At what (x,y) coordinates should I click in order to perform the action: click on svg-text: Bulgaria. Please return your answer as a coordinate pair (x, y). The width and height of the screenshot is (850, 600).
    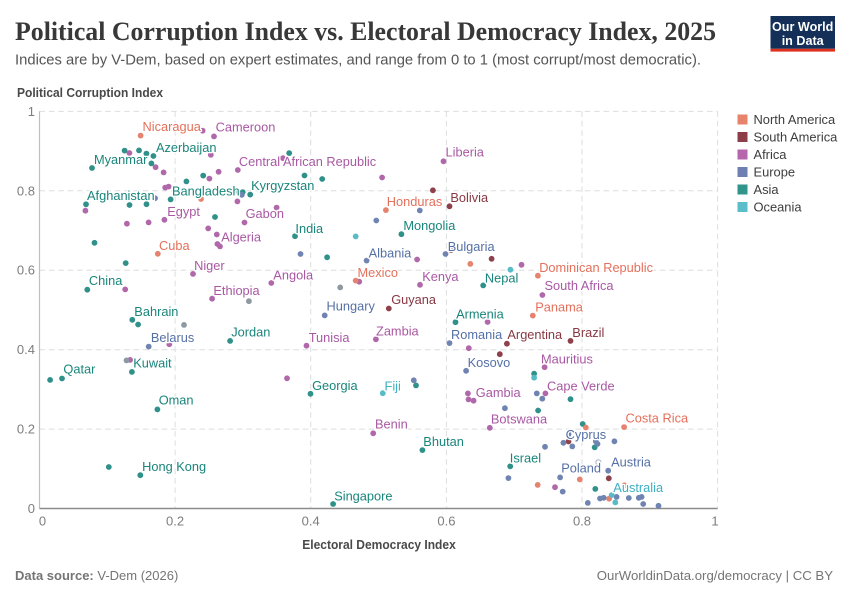
    Looking at the image, I should click on (472, 246).